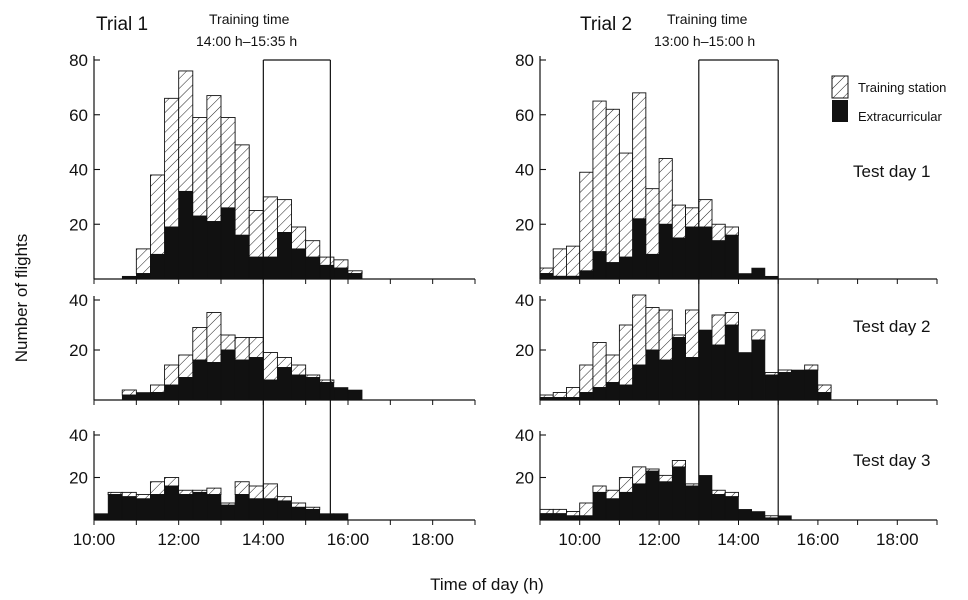 This screenshot has height=600, width=968. I want to click on trial-1-title: Trial 1, so click(122, 24).